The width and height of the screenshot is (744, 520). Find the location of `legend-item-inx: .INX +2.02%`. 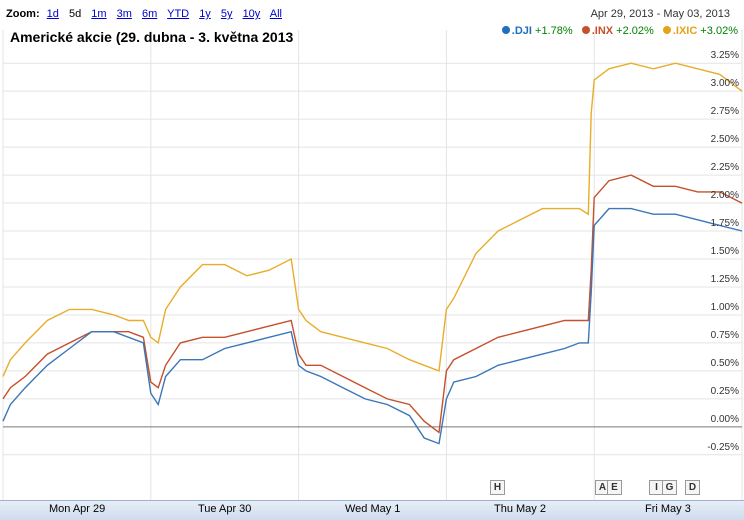

legend-item-inx: .INX +2.02% is located at coordinates (619, 31).